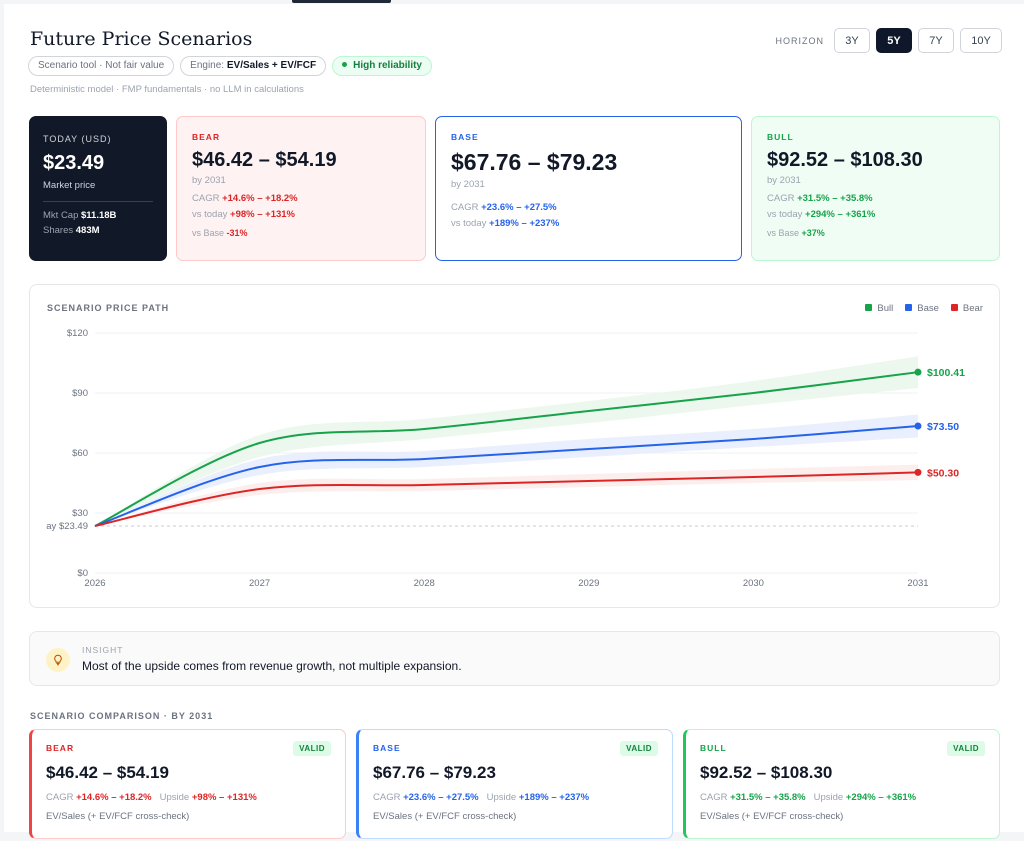 The width and height of the screenshot is (1024, 841). What do you see at coordinates (188, 797) in the screenshot?
I see `cmp-bear-stats: CAGR +14.6% – +18.2% Upside +98% – +131%` at bounding box center [188, 797].